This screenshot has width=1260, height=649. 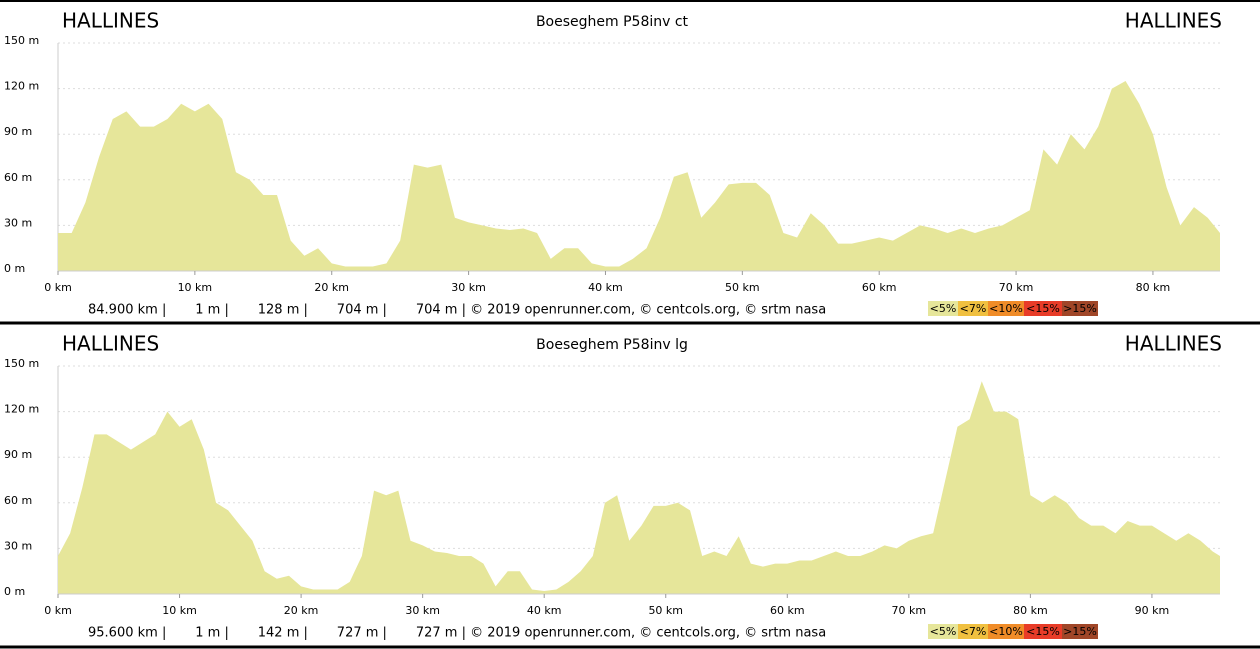 I want to click on chart-title: Boeseghem P58inv lg, so click(x=612, y=345).